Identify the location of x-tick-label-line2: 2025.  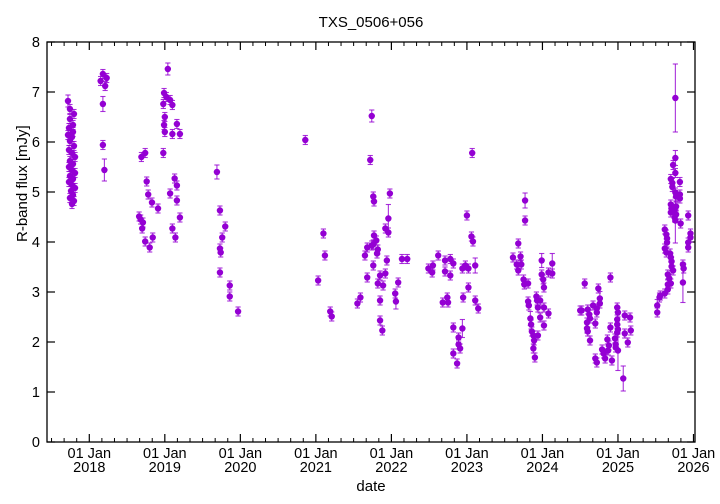
(618, 468).